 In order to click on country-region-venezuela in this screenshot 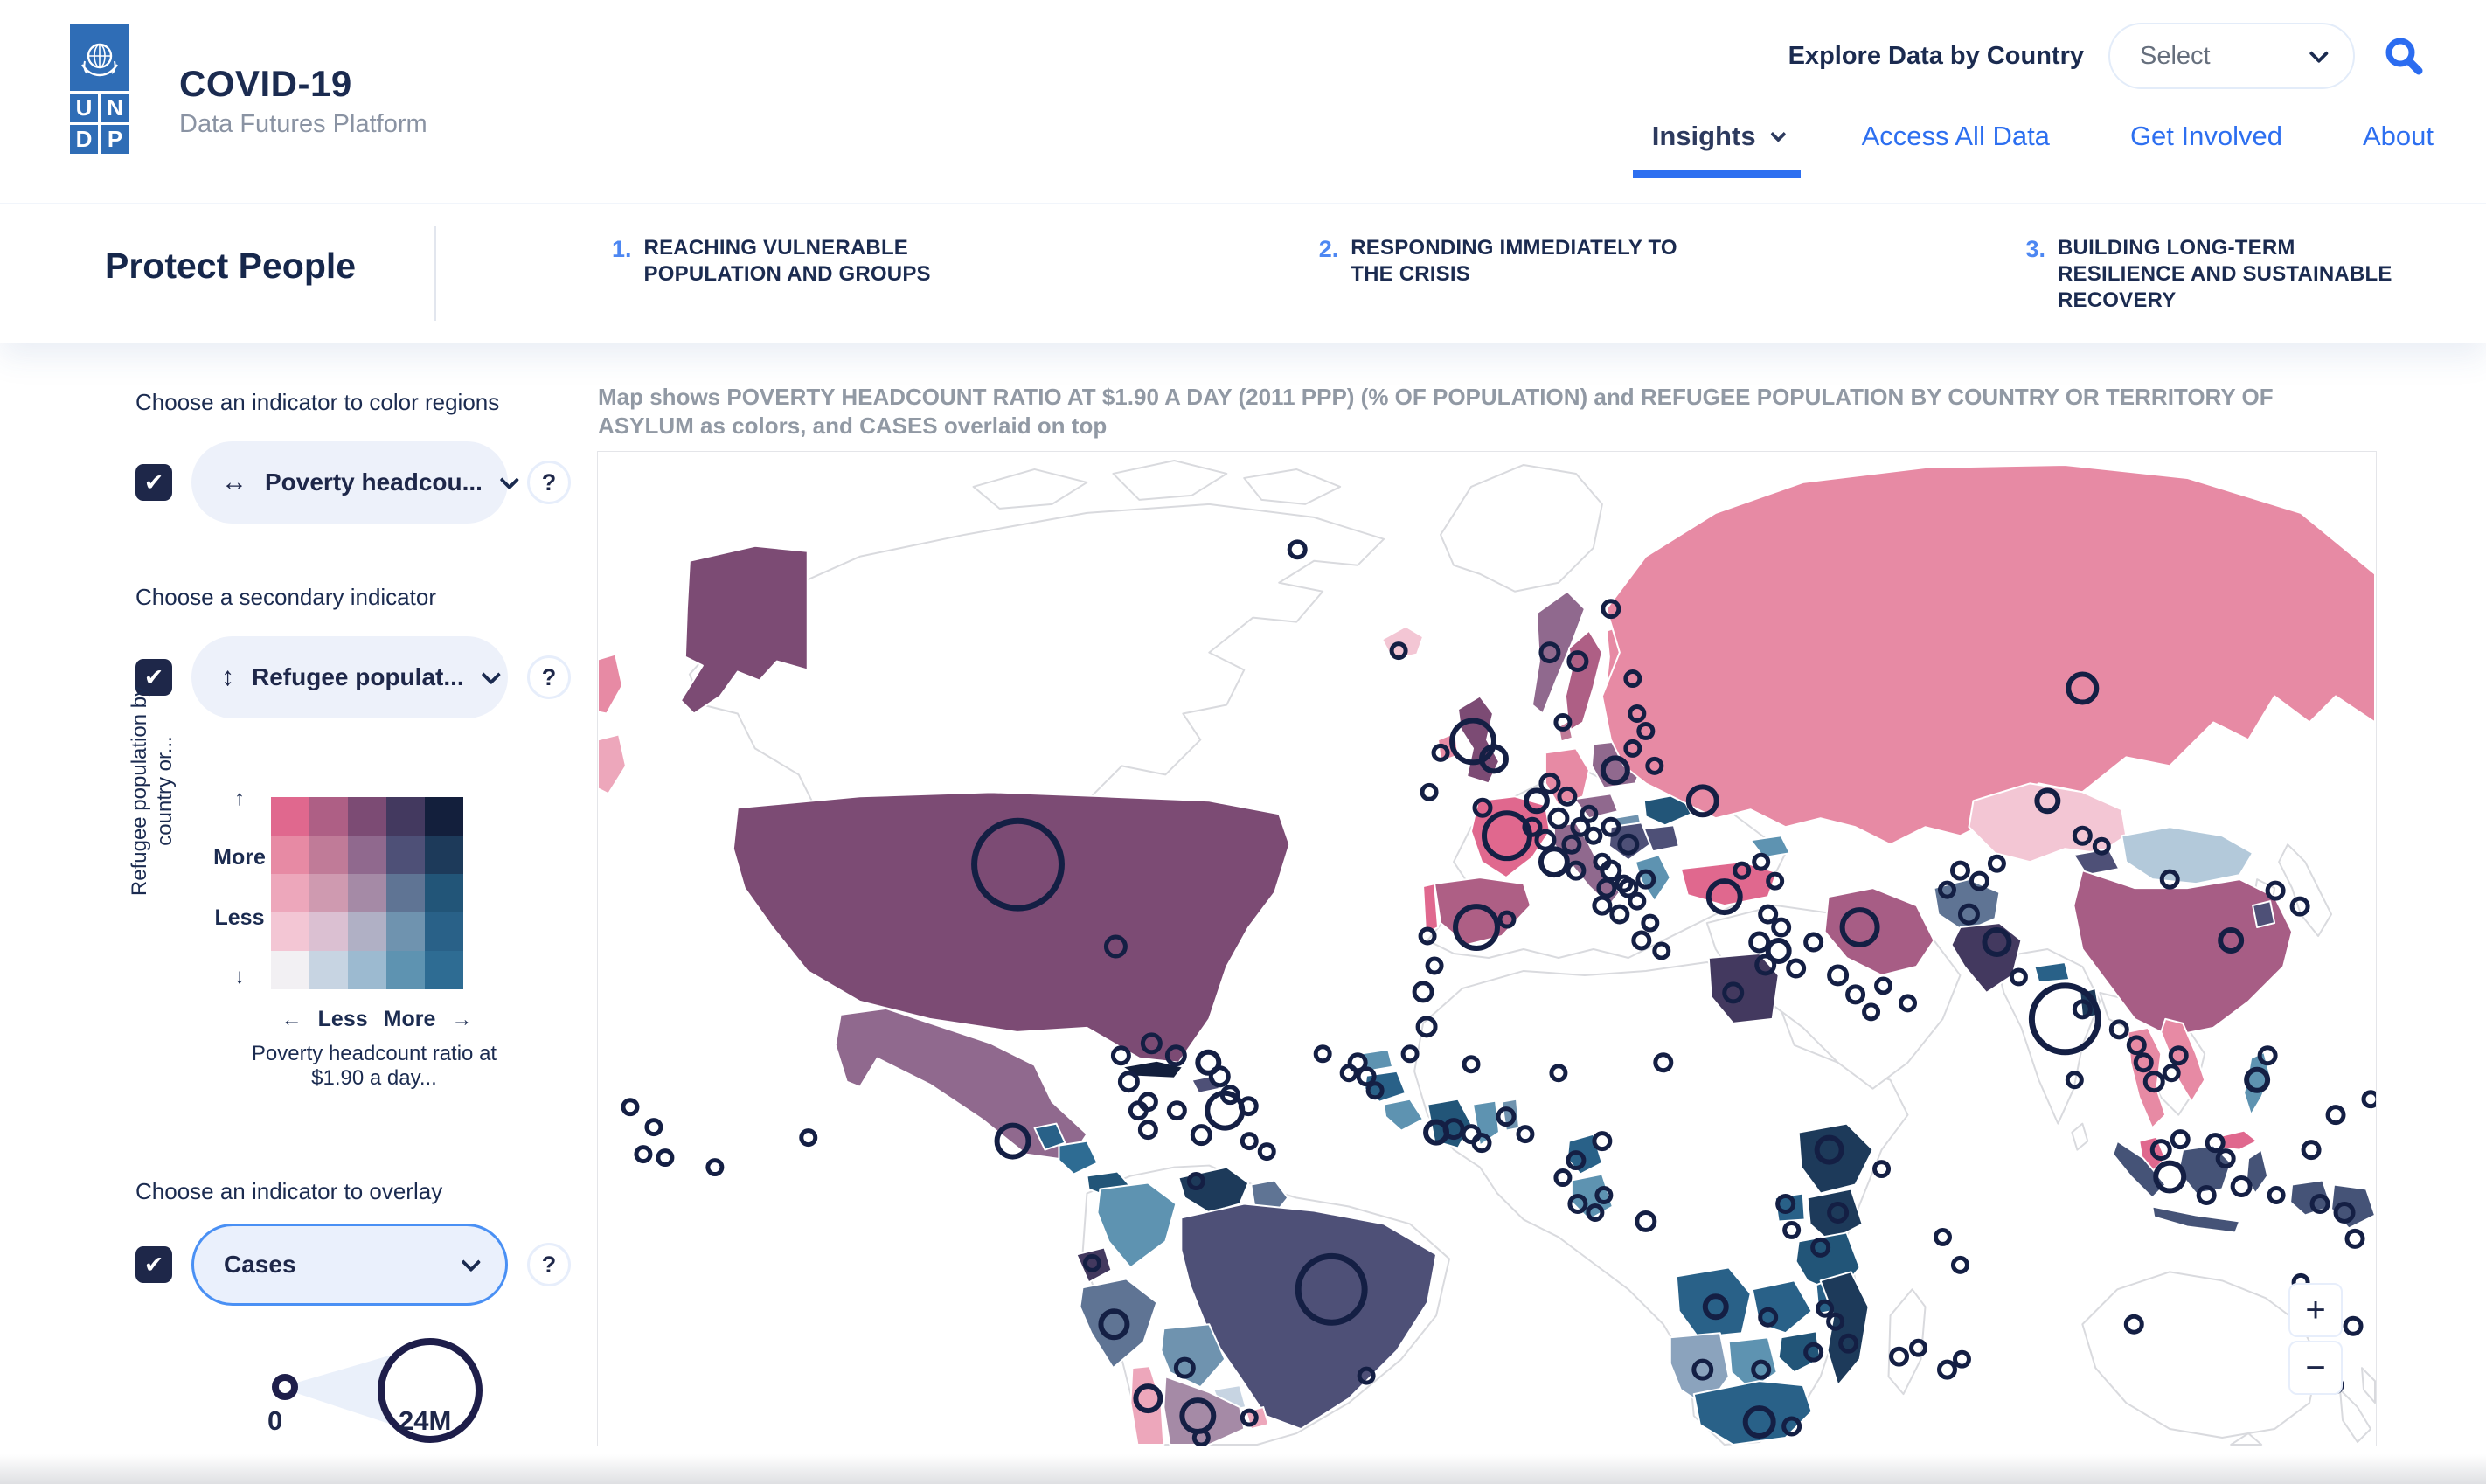, I will do `click(1213, 1190)`.